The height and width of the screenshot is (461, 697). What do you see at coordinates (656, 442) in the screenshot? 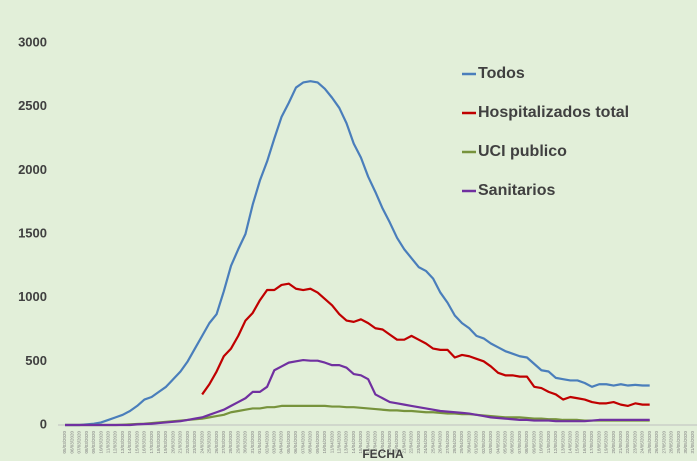
I see `x-tick-label: 26/05/2020` at bounding box center [656, 442].